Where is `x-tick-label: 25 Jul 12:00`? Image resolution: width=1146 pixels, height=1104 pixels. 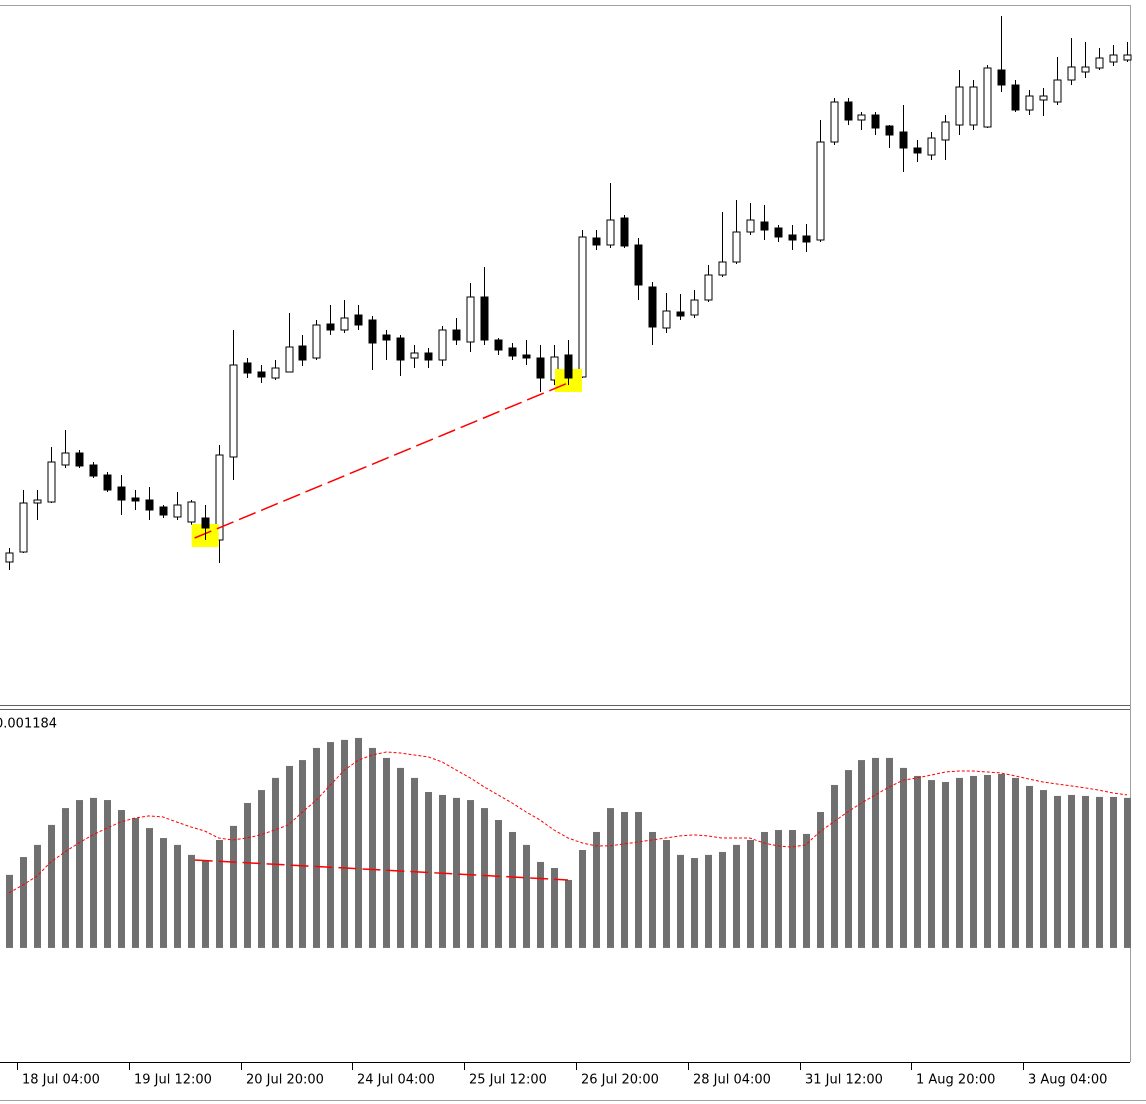 x-tick-label: 25 Jul 12:00 is located at coordinates (508, 1080).